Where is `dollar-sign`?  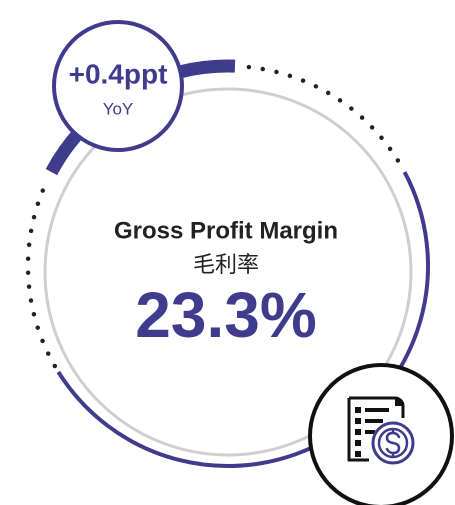 dollar-sign is located at coordinates (393, 443).